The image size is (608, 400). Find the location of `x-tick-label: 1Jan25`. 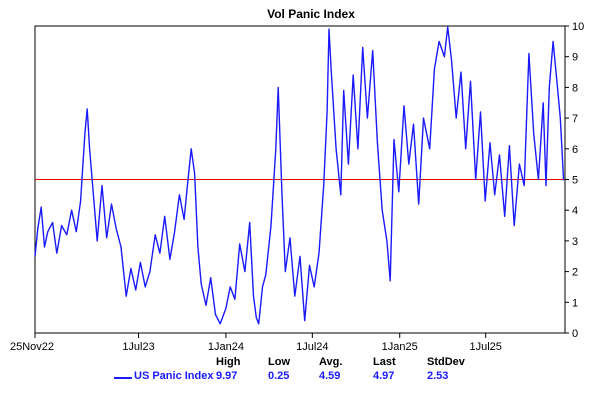

x-tick-label: 1Jan25 is located at coordinates (400, 347).